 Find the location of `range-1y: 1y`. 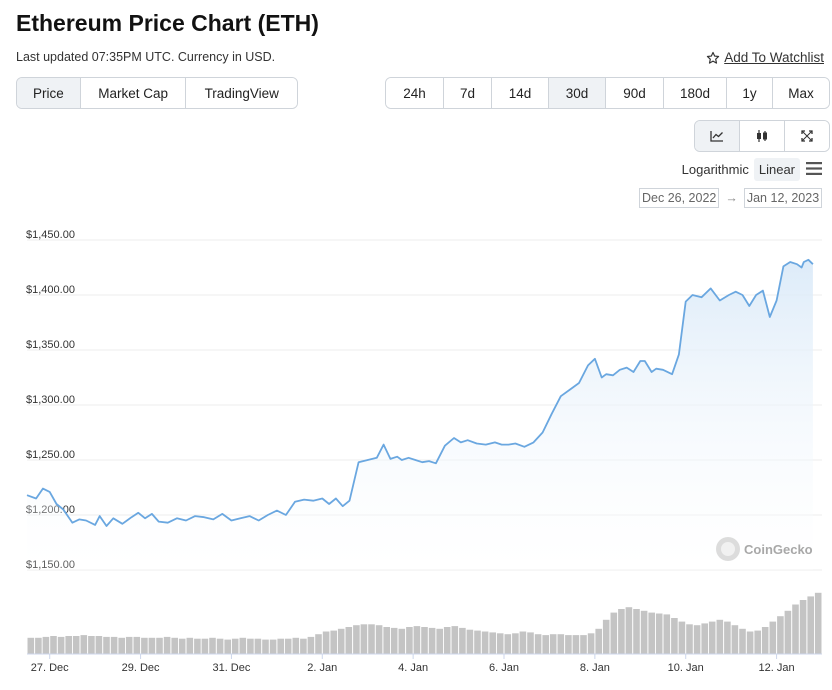

range-1y: 1y is located at coordinates (750, 93).